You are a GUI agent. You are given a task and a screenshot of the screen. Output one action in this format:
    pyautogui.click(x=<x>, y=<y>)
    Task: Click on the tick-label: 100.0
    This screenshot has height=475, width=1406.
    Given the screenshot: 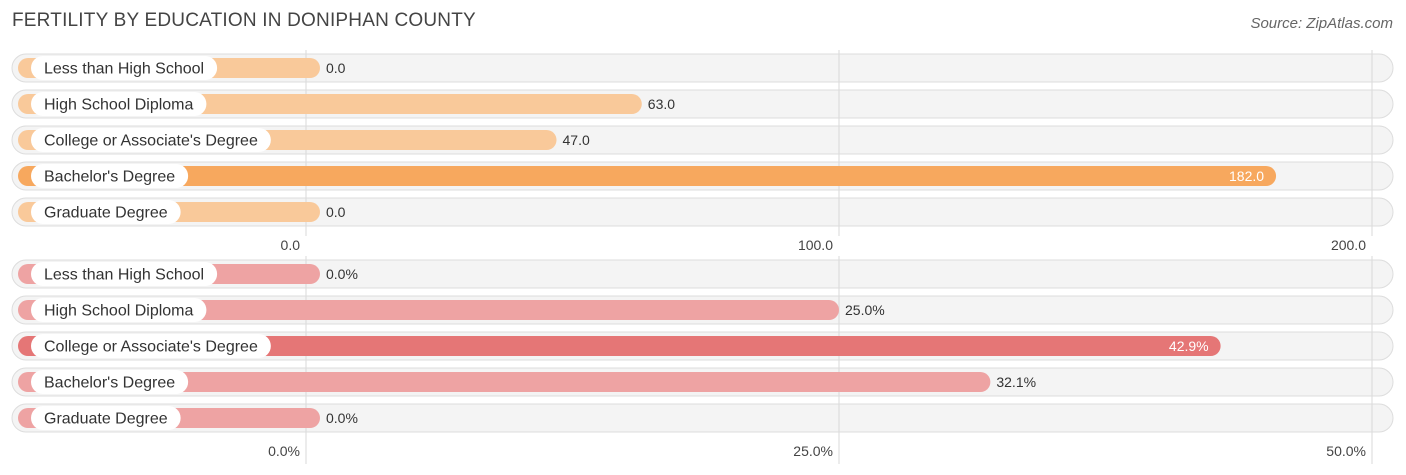 What is the action you would take?
    pyautogui.click(x=815, y=245)
    